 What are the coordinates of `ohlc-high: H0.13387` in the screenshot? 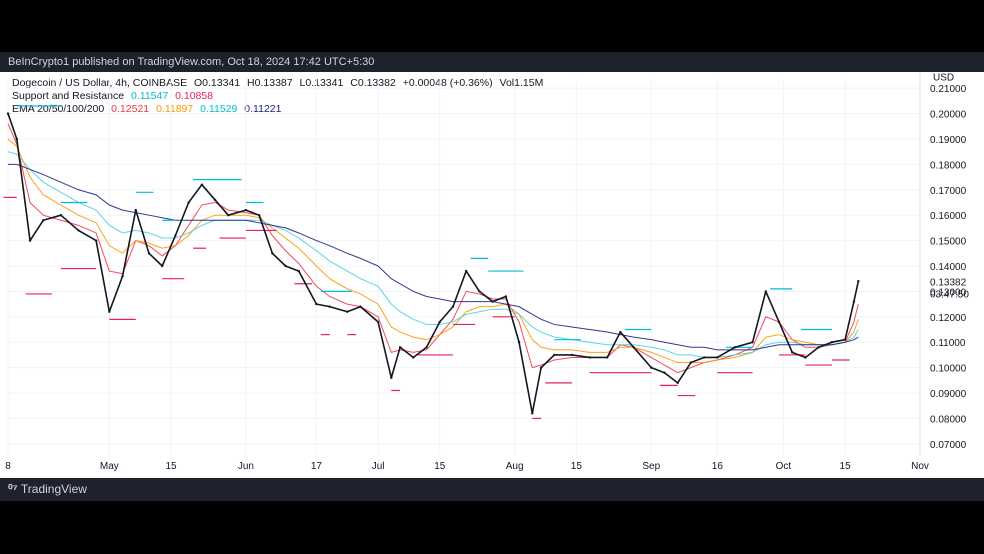 It's located at (270, 83).